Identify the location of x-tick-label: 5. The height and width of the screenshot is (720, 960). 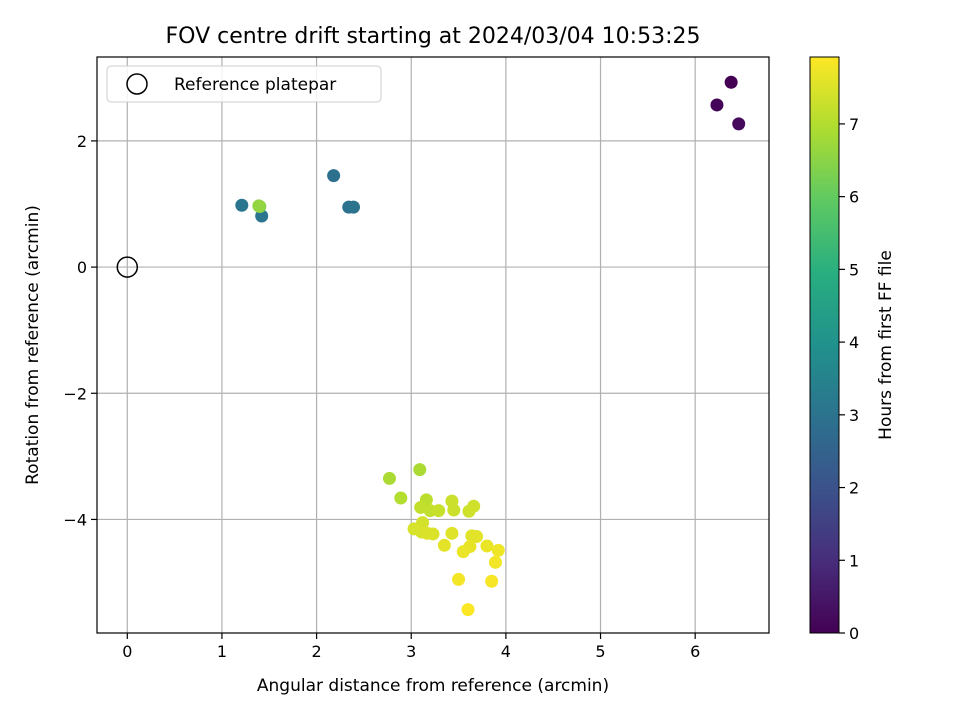
(600, 651).